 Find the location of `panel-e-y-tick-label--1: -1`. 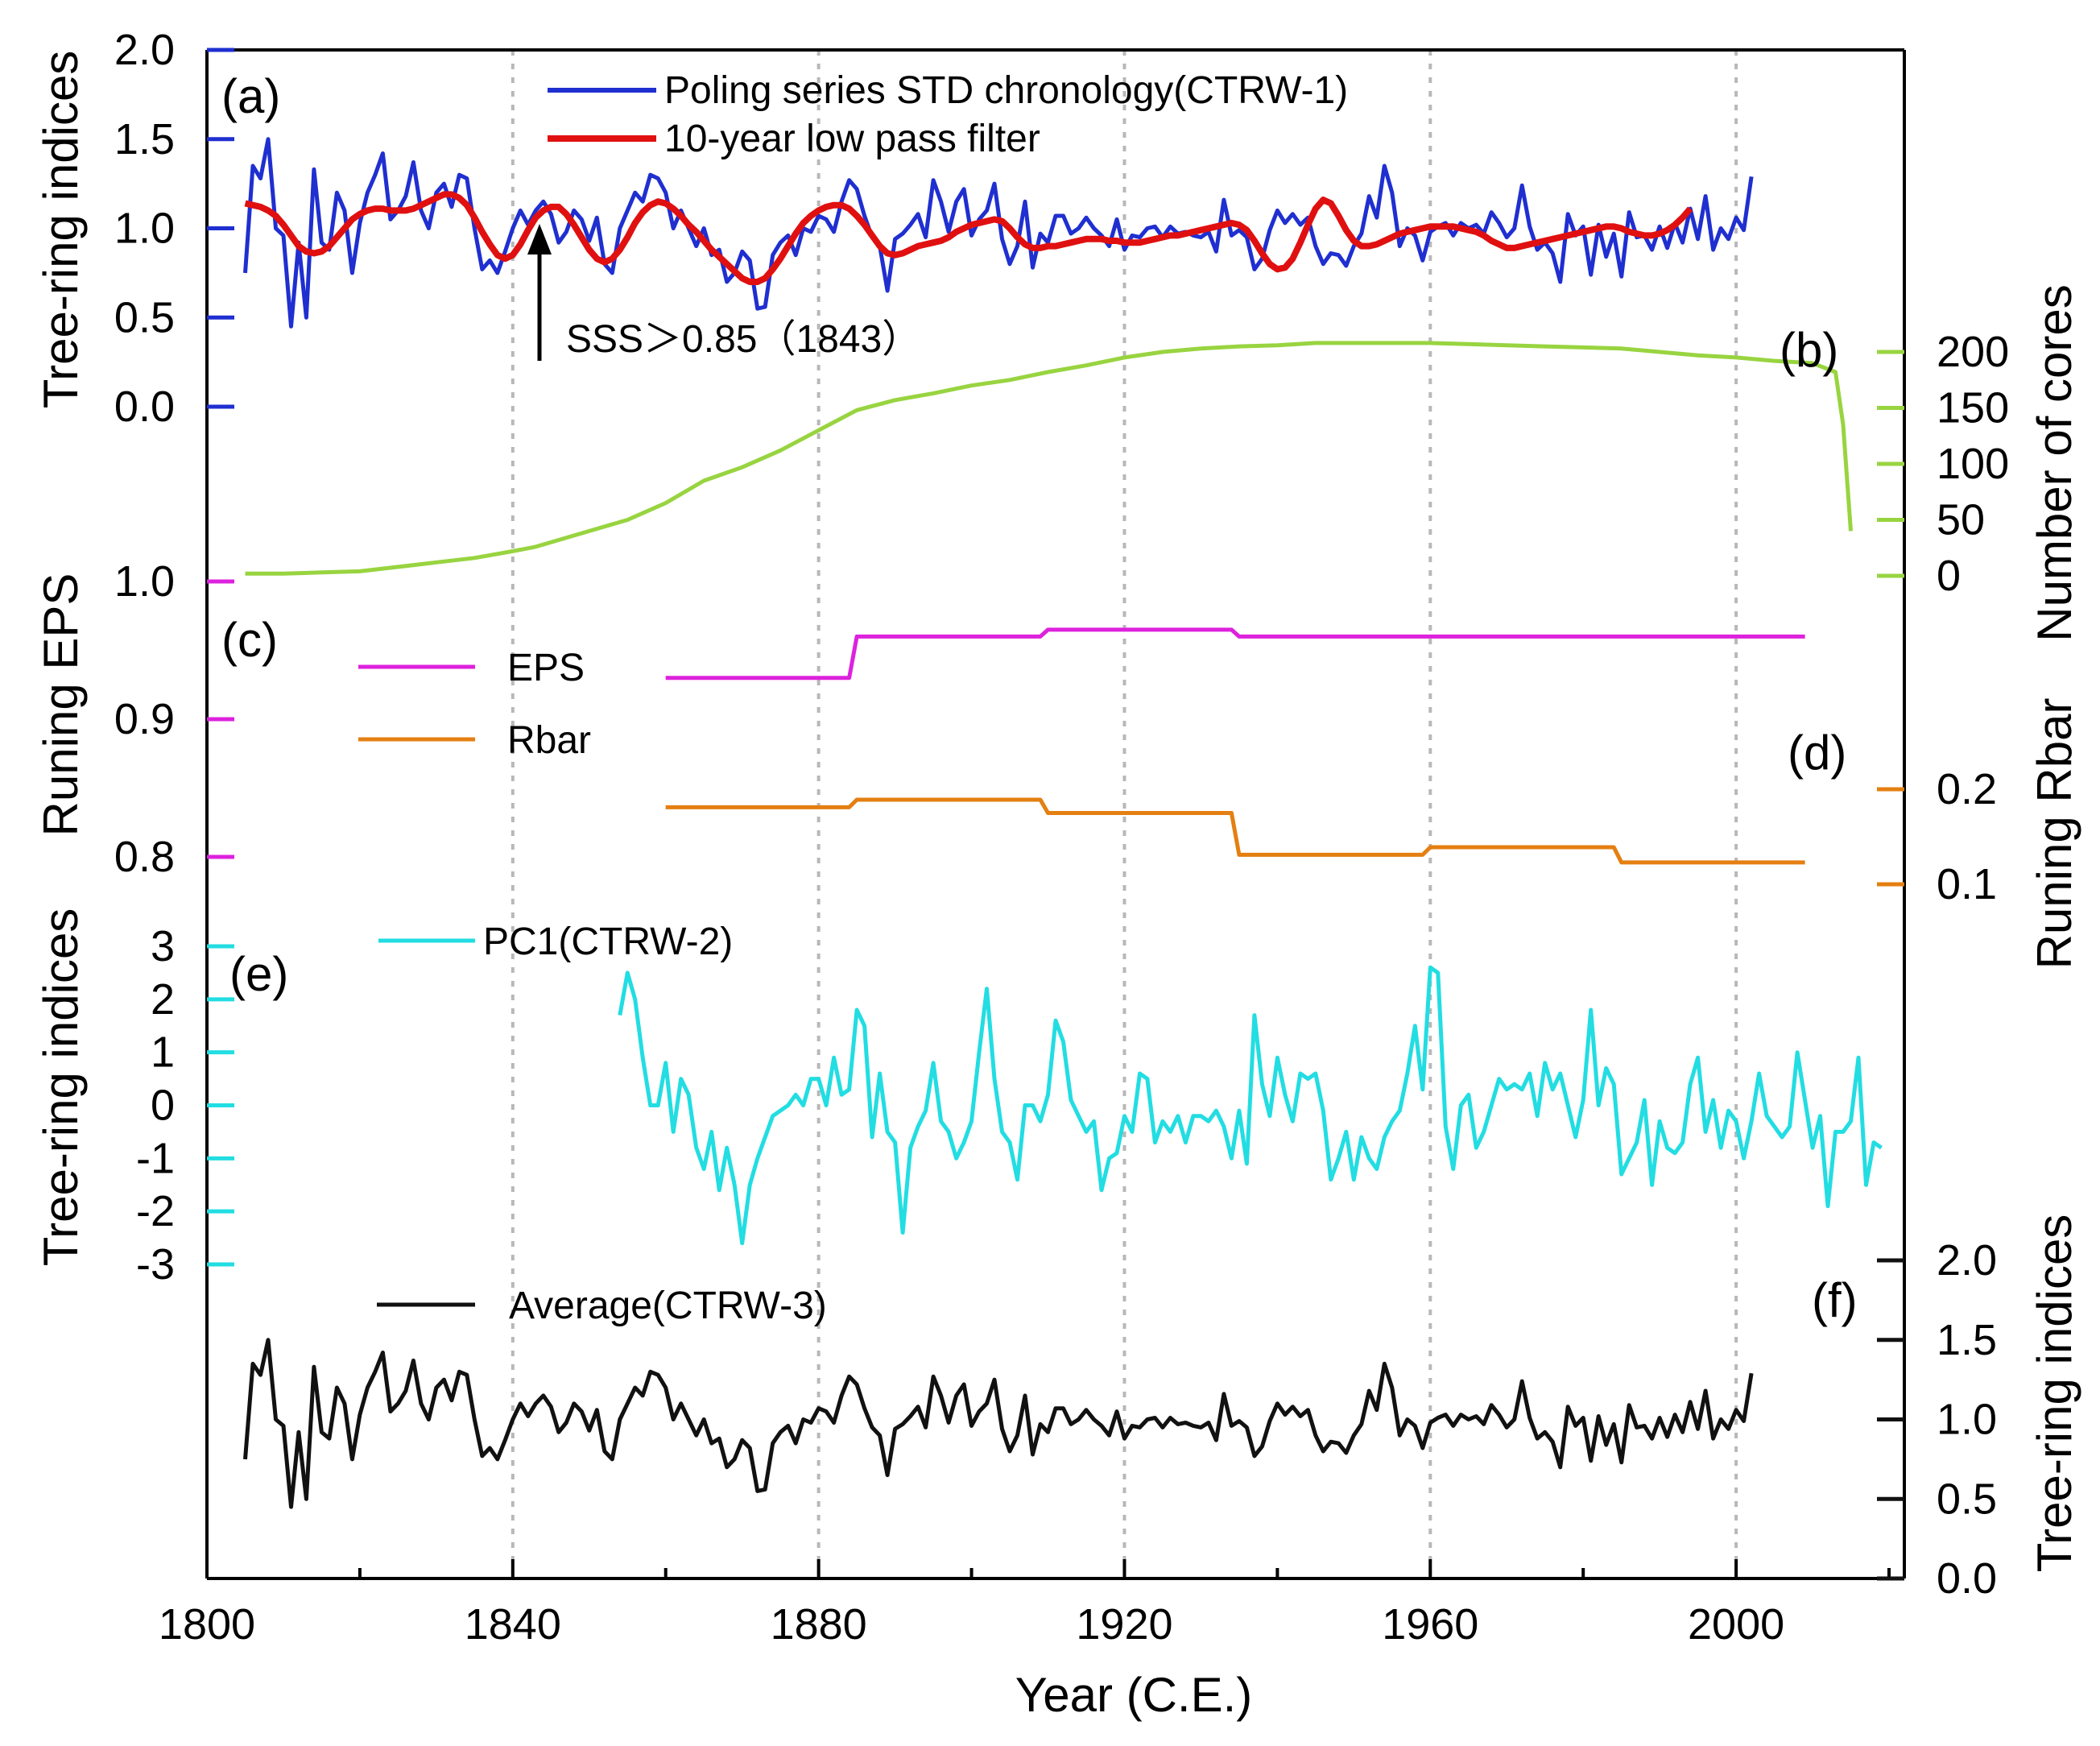

panel-e-y-tick-label--1: -1 is located at coordinates (155, 1158).